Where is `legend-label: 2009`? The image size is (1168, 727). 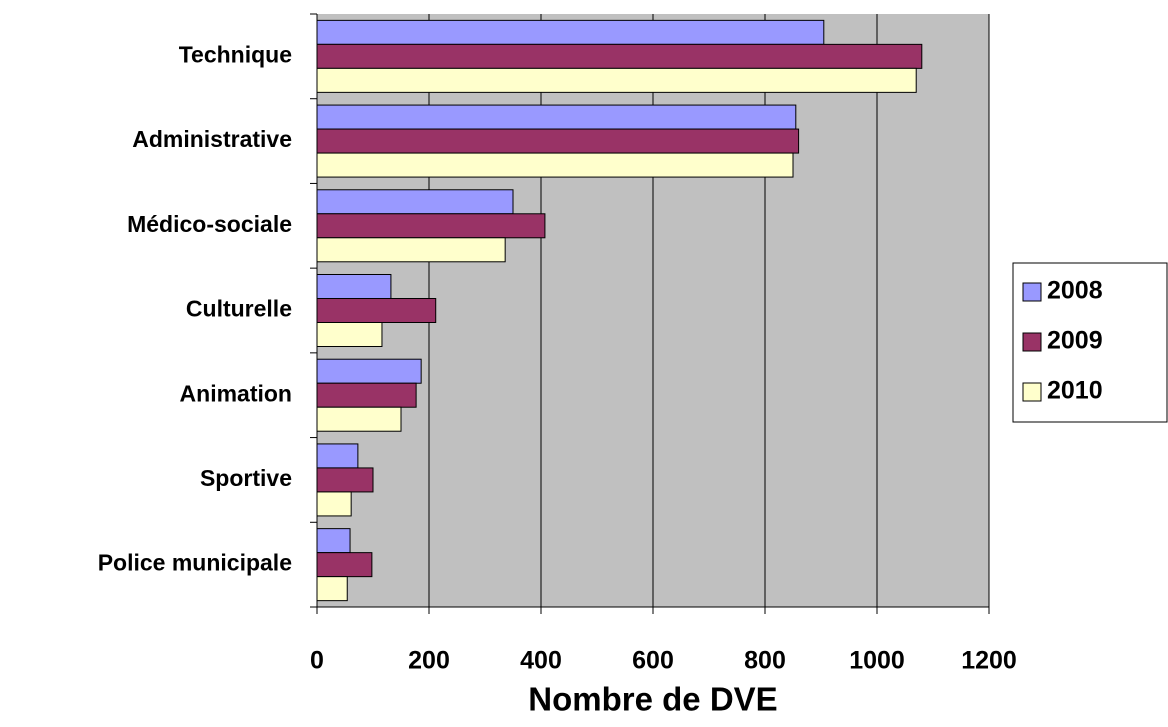 legend-label: 2009 is located at coordinates (1075, 341).